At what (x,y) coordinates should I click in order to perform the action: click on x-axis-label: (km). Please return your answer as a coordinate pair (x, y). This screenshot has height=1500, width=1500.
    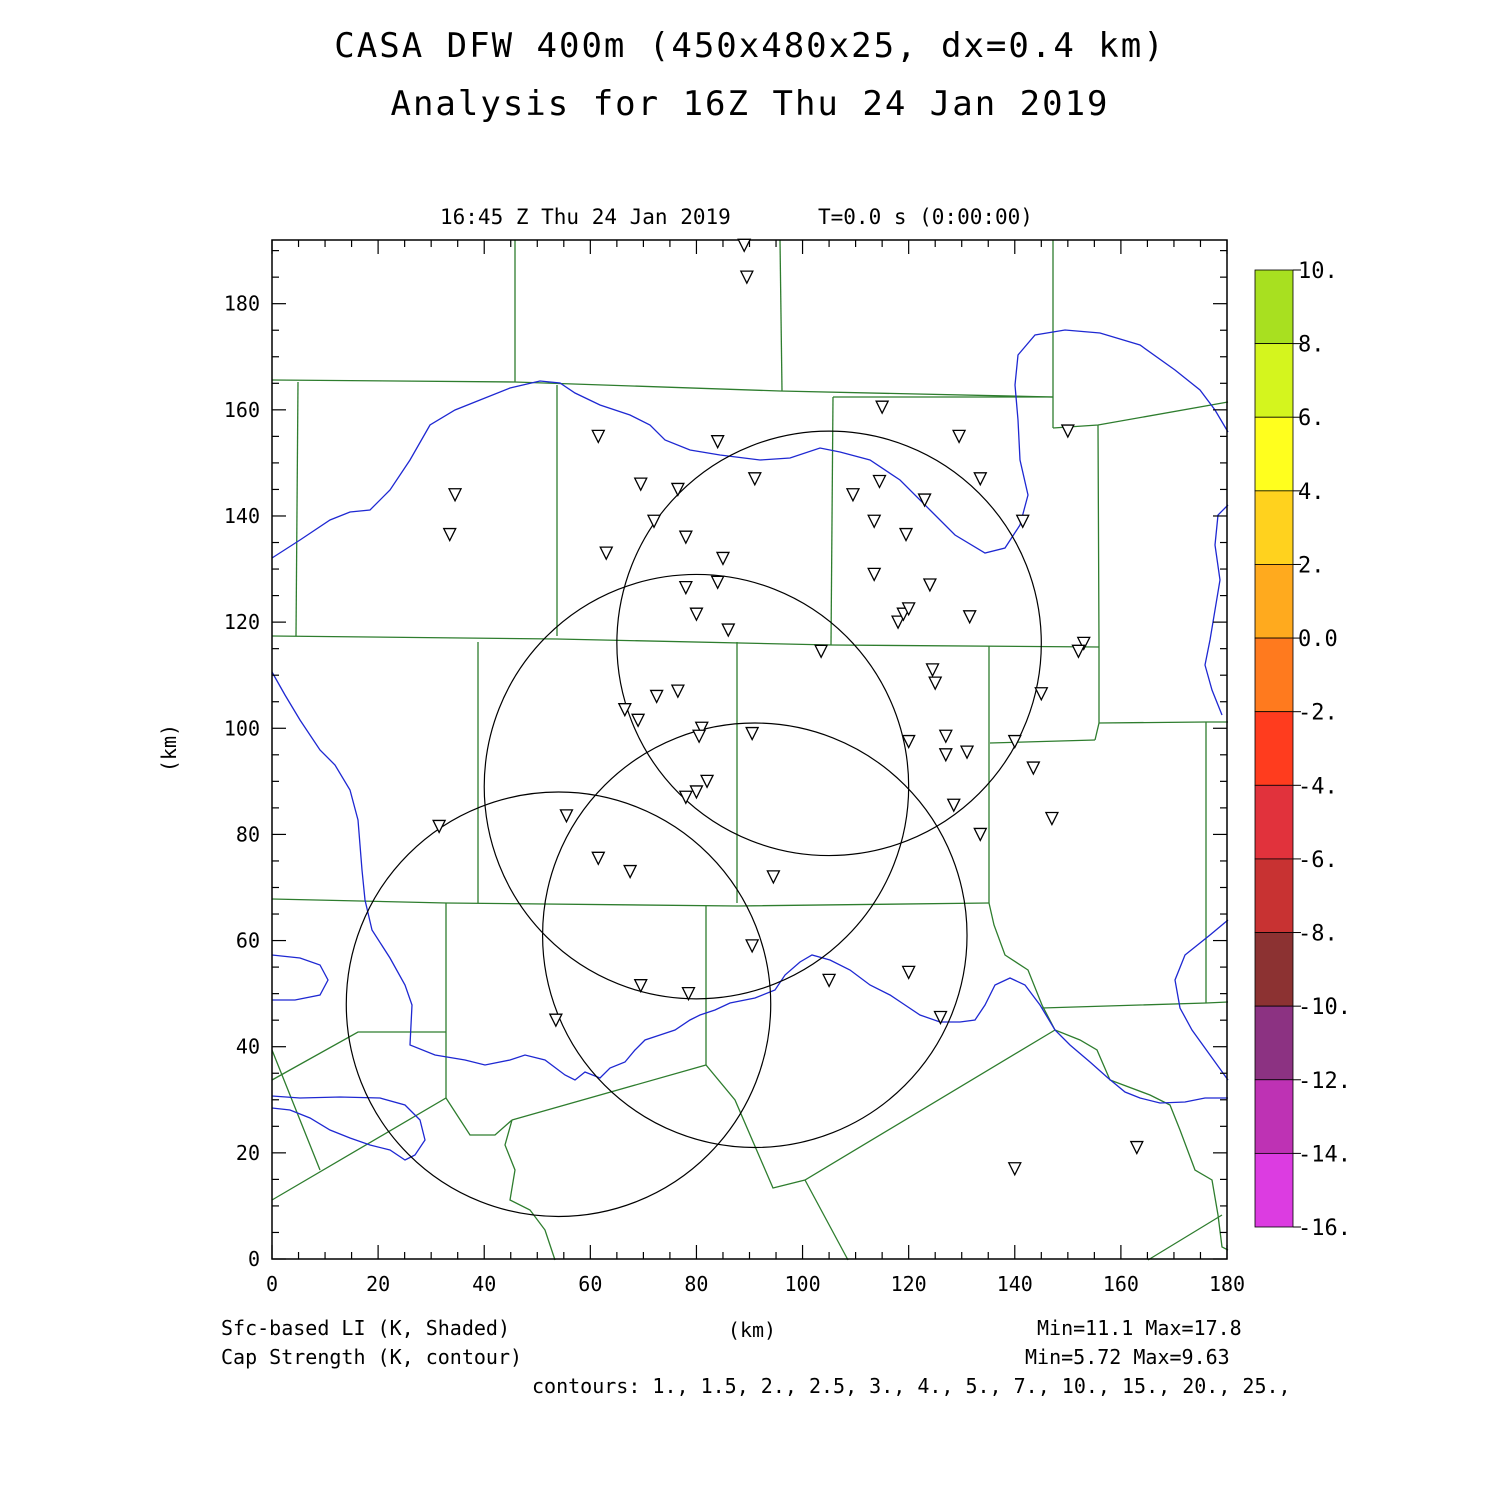
    Looking at the image, I should click on (752, 1330).